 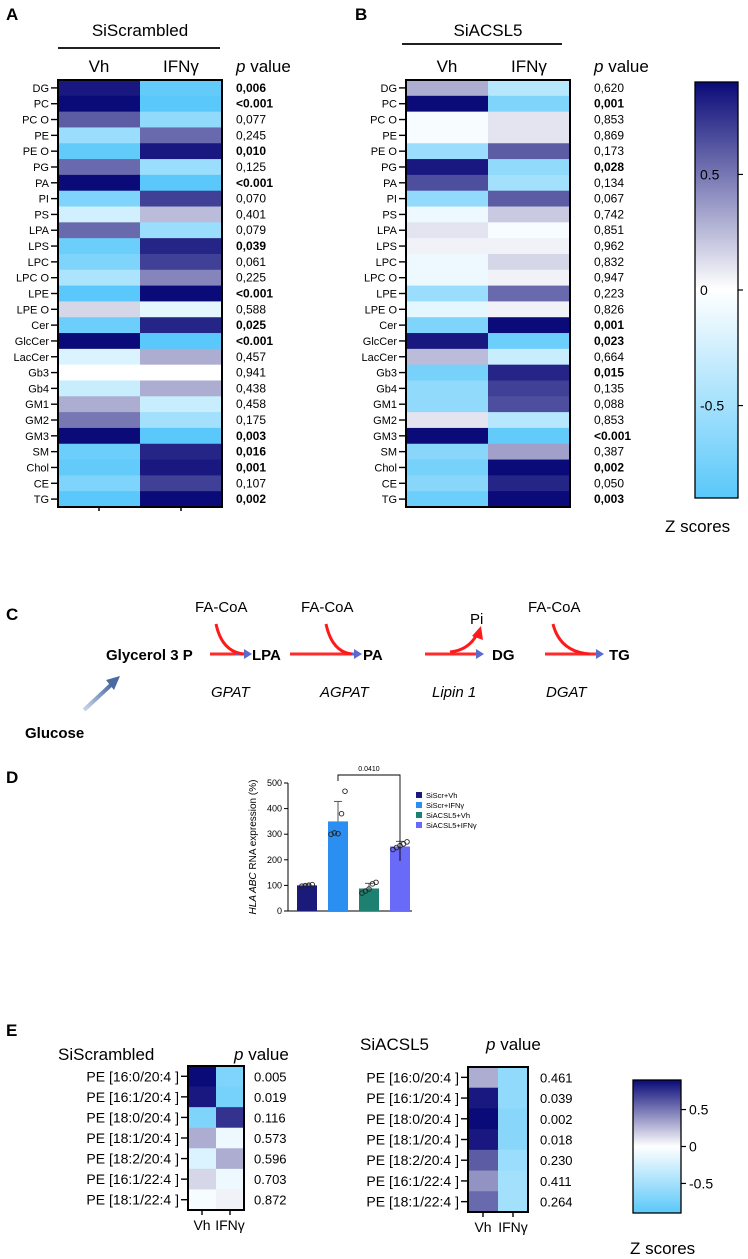 I want to click on pvalue-text: 0,962, so click(x=609, y=246).